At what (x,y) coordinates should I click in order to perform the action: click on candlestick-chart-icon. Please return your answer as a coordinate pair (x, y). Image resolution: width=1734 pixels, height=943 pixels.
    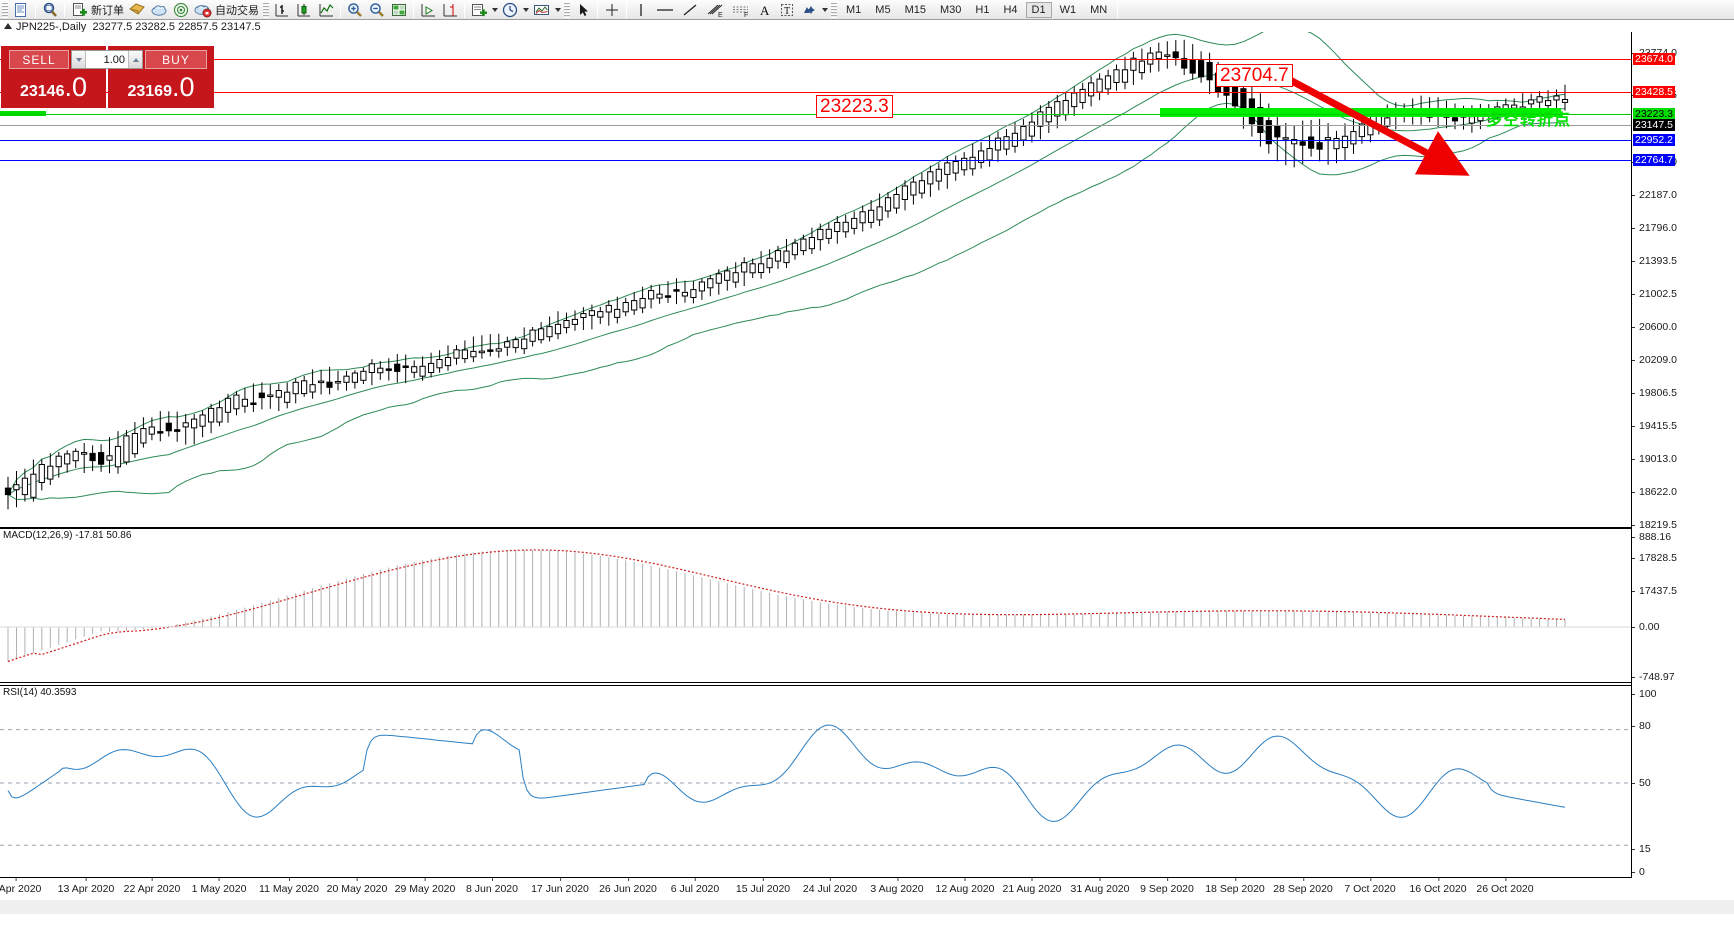
    Looking at the image, I should click on (304, 10).